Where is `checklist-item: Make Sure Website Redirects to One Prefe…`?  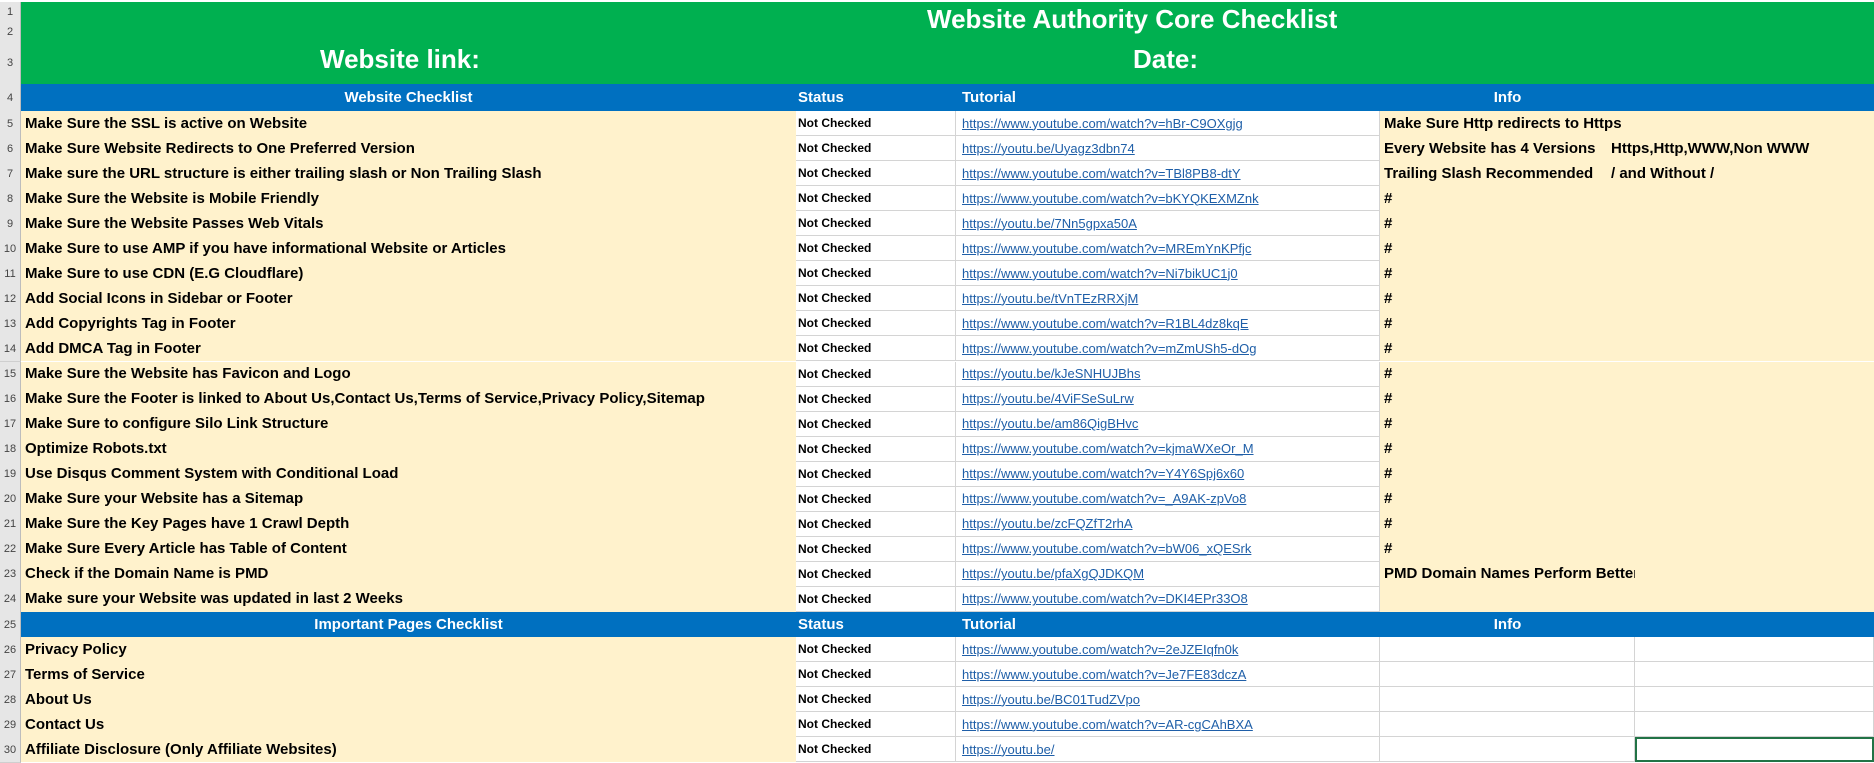 checklist-item: Make Sure Website Redirects to One Prefe… is located at coordinates (408, 149).